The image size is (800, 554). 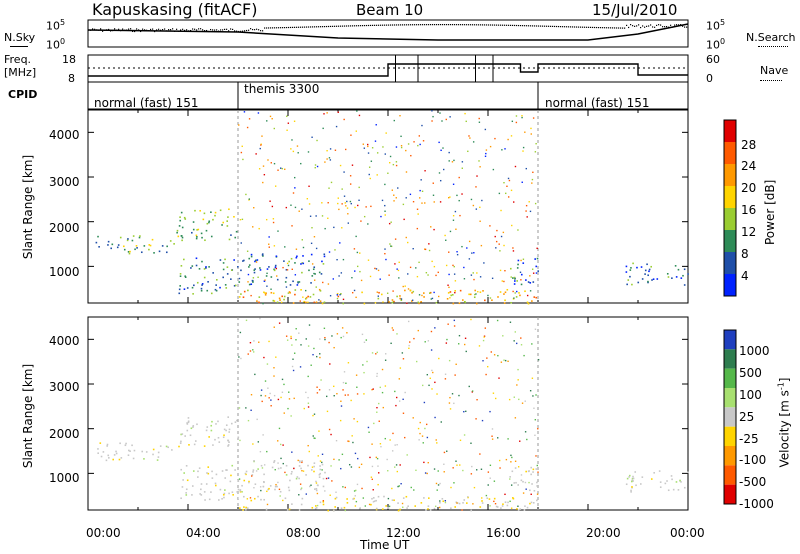 What do you see at coordinates (773, 46) in the screenshot?
I see `nsearch-dots` at bounding box center [773, 46].